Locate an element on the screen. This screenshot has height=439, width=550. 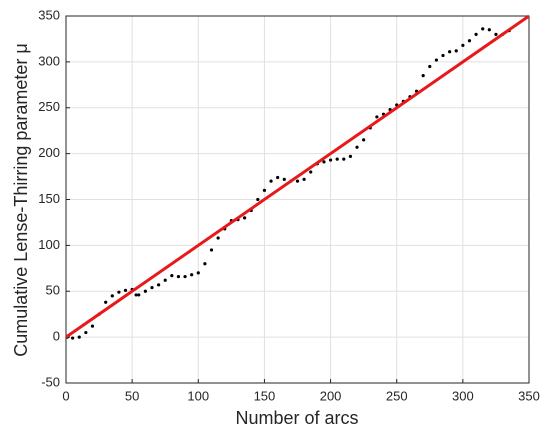
y-tick-label: 0 is located at coordinates (56, 336).